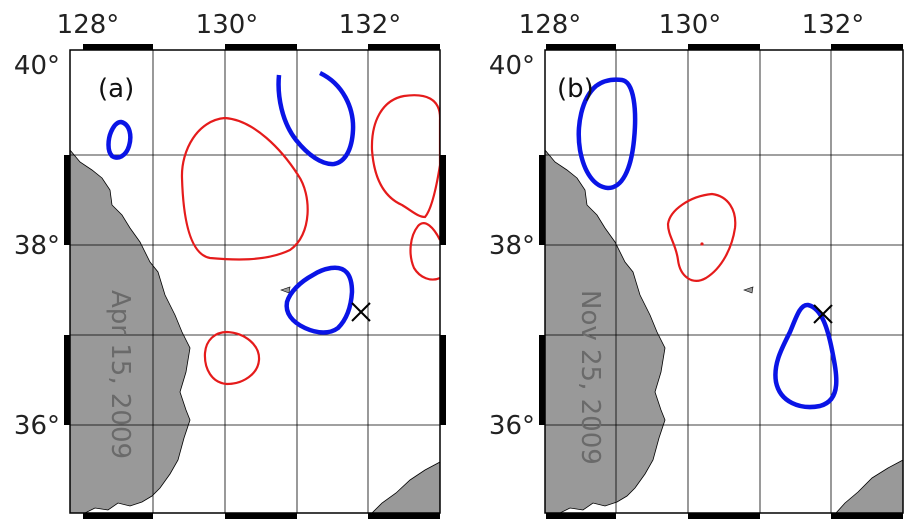 The width and height of the screenshot is (904, 521). Describe the element at coordinates (512, 66) in the screenshot. I see `y-tick-40-b: 40°` at that location.